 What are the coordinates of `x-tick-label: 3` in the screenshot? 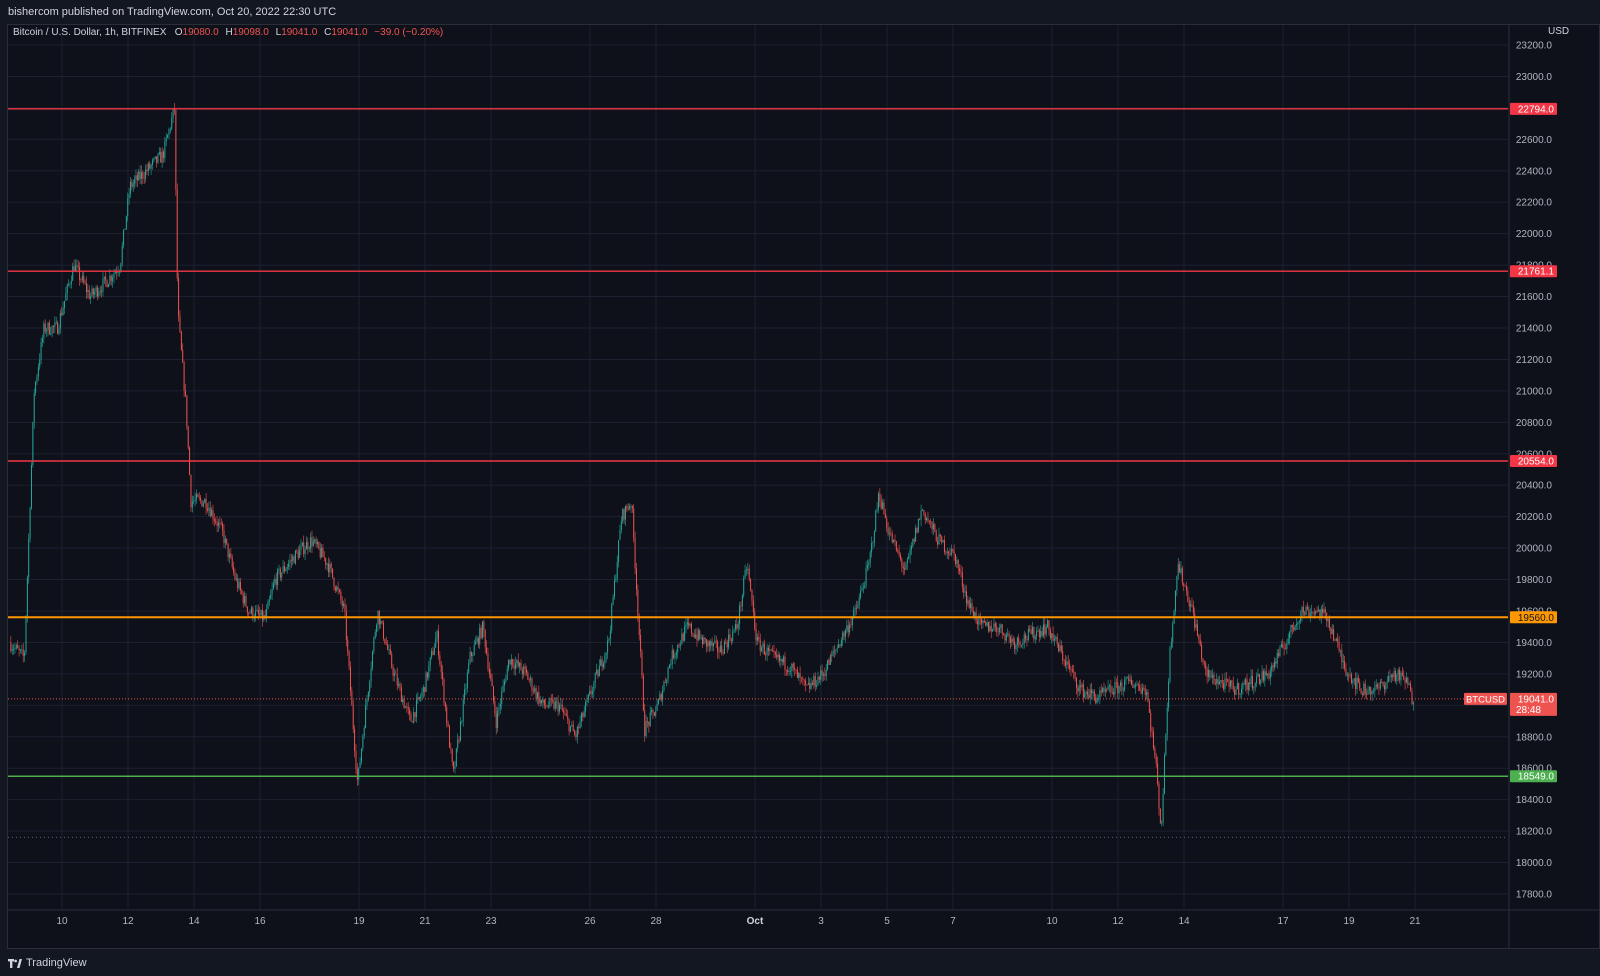 It's located at (821, 921).